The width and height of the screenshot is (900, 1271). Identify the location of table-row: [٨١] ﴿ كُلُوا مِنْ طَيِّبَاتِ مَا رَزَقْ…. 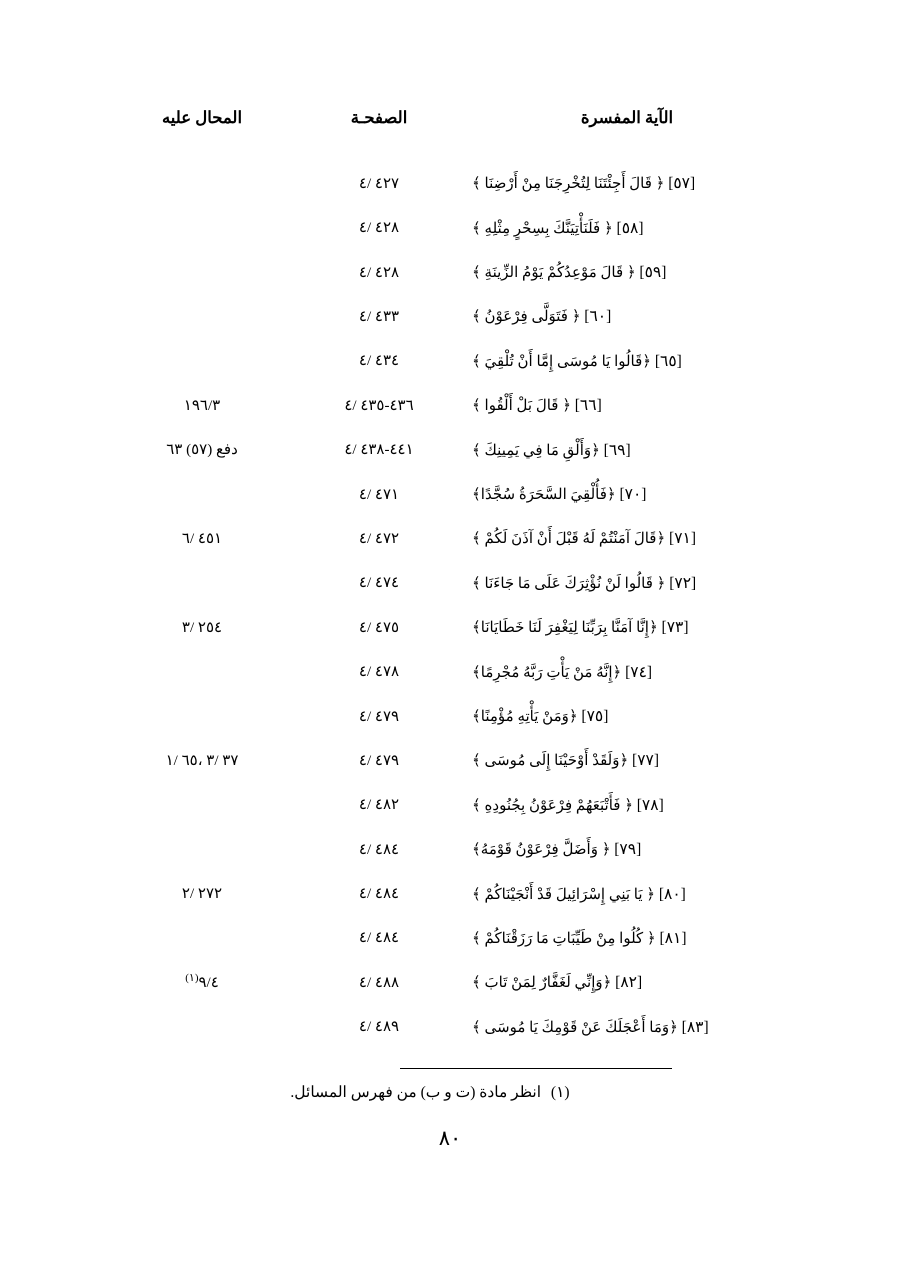
(450, 939).